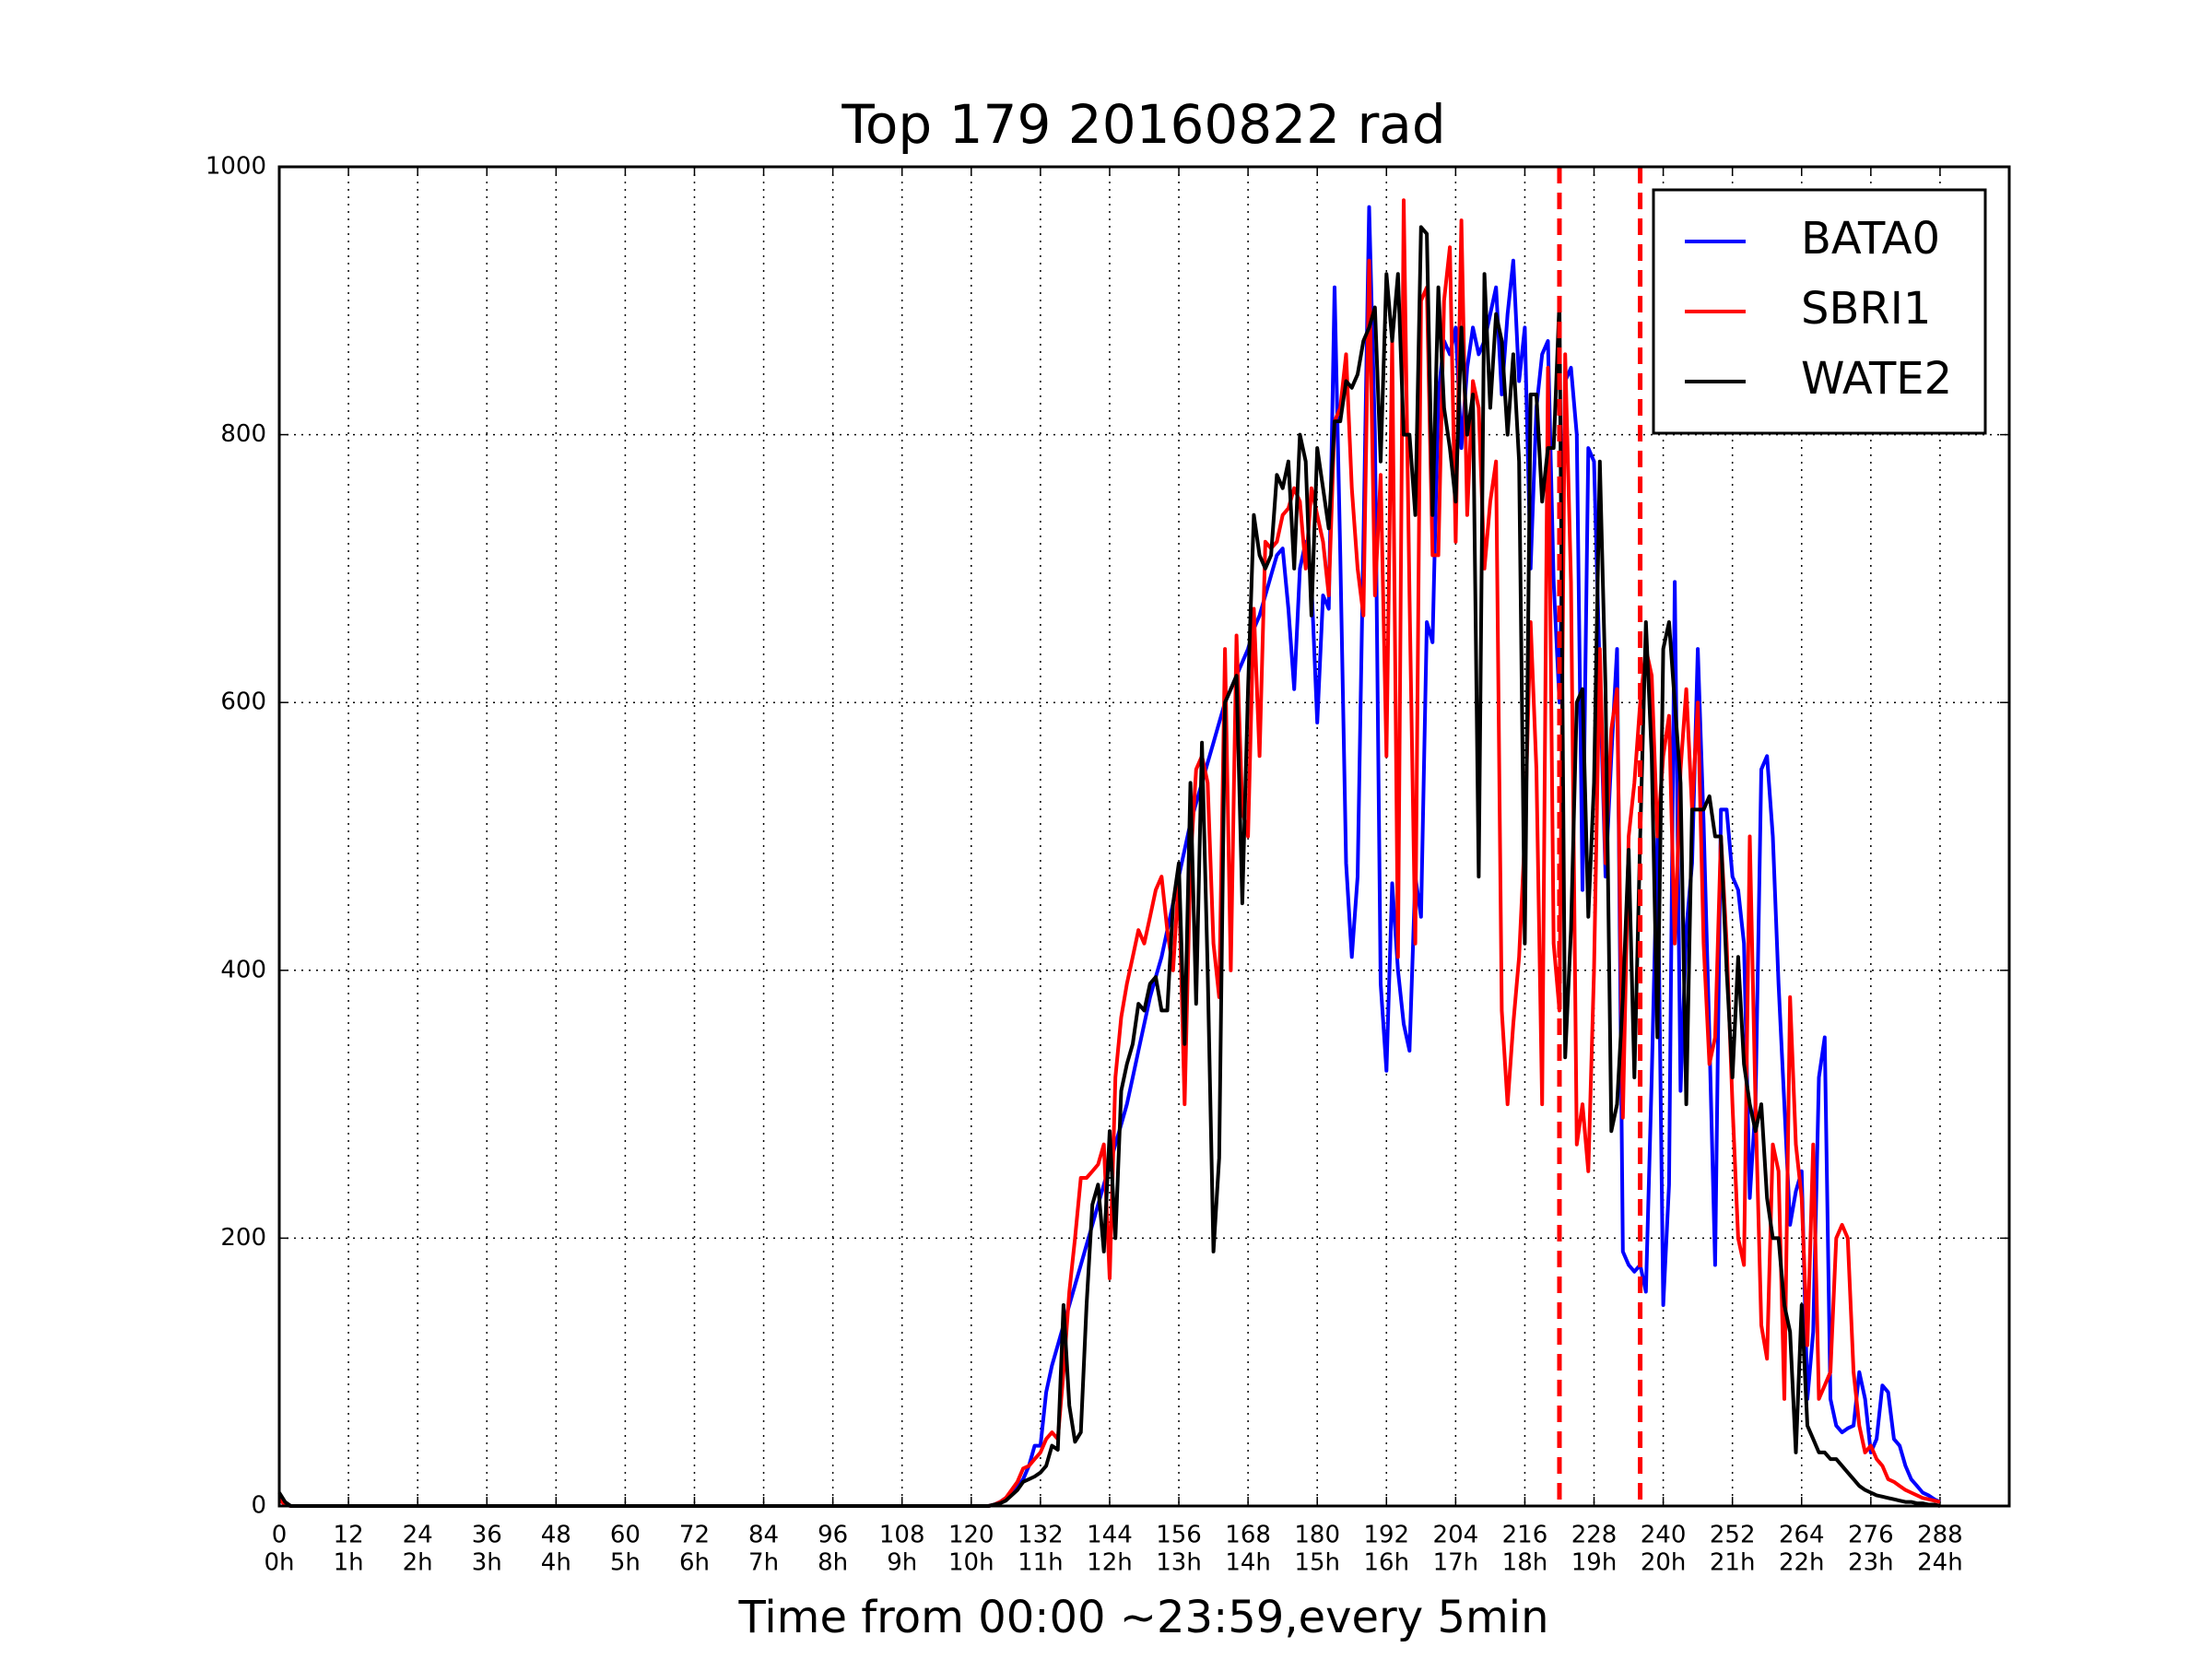 The height and width of the screenshot is (1659, 2212). What do you see at coordinates (694, 1563) in the screenshot?
I see `x-tick-sublabel: 6h` at bounding box center [694, 1563].